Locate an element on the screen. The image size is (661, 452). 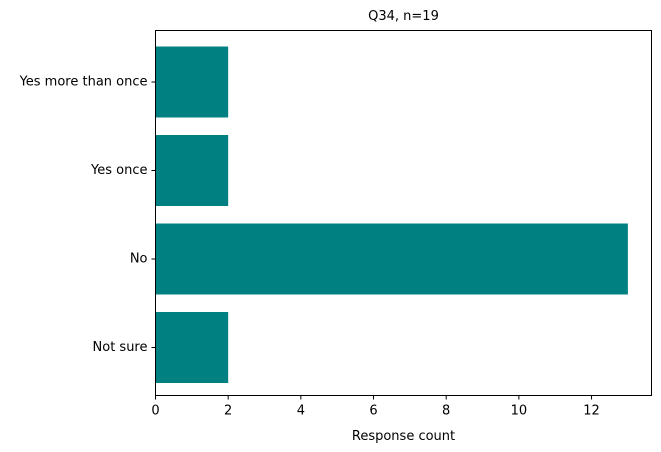
x-tick-label: 6 is located at coordinates (373, 411).